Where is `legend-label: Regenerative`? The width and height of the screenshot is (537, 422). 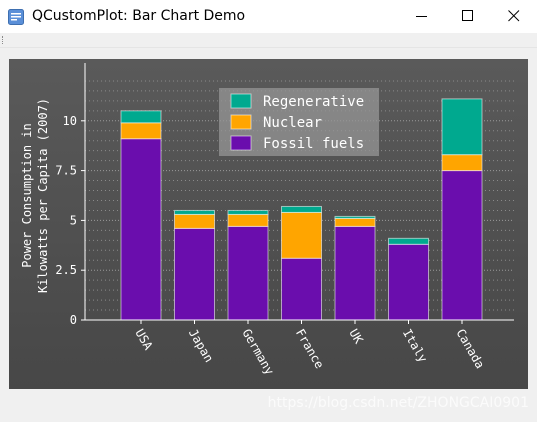
legend-label: Regenerative is located at coordinates (313, 102).